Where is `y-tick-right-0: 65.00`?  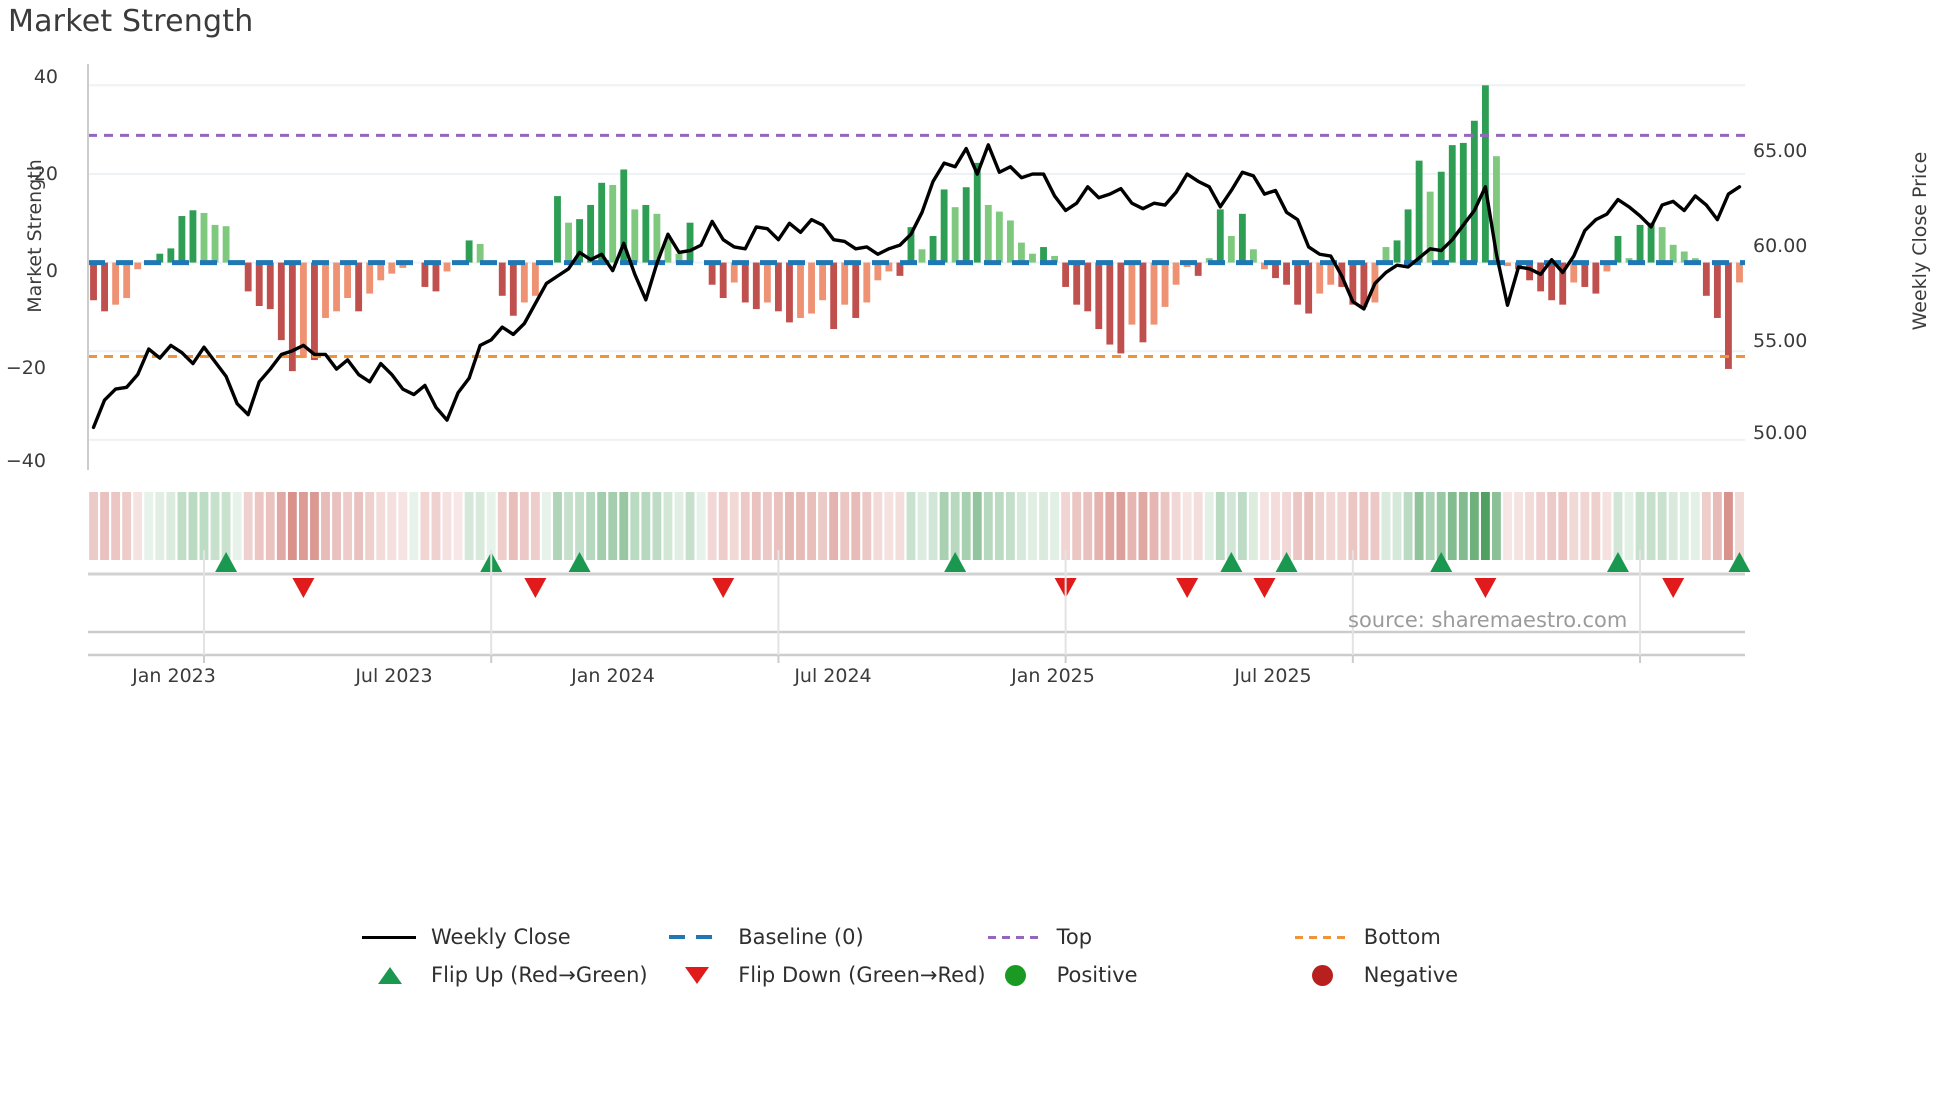 y-tick-right-0: 65.00 is located at coordinates (1780, 151).